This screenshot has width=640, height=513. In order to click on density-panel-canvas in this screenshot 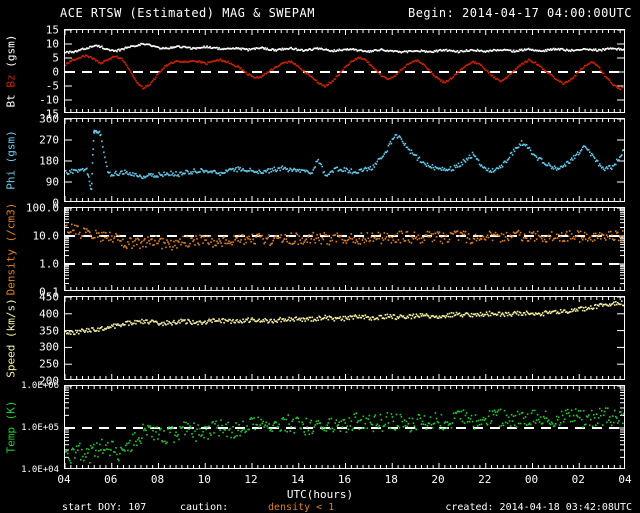, I will do `click(344, 249)`.